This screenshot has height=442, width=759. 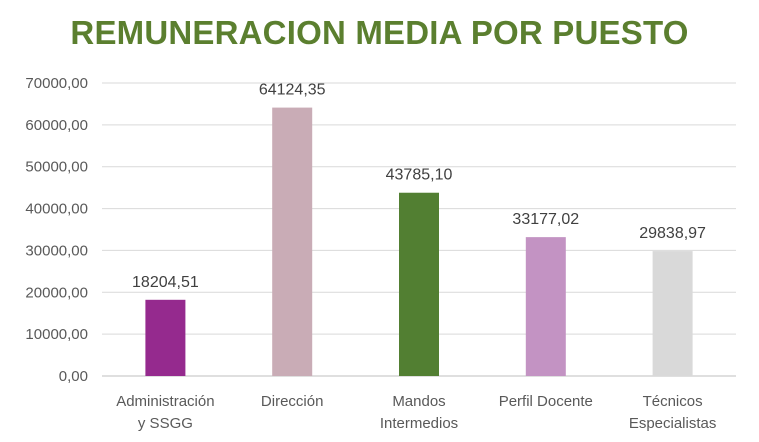 What do you see at coordinates (419, 423) in the screenshot?
I see `x-tick-label: Intermedios` at bounding box center [419, 423].